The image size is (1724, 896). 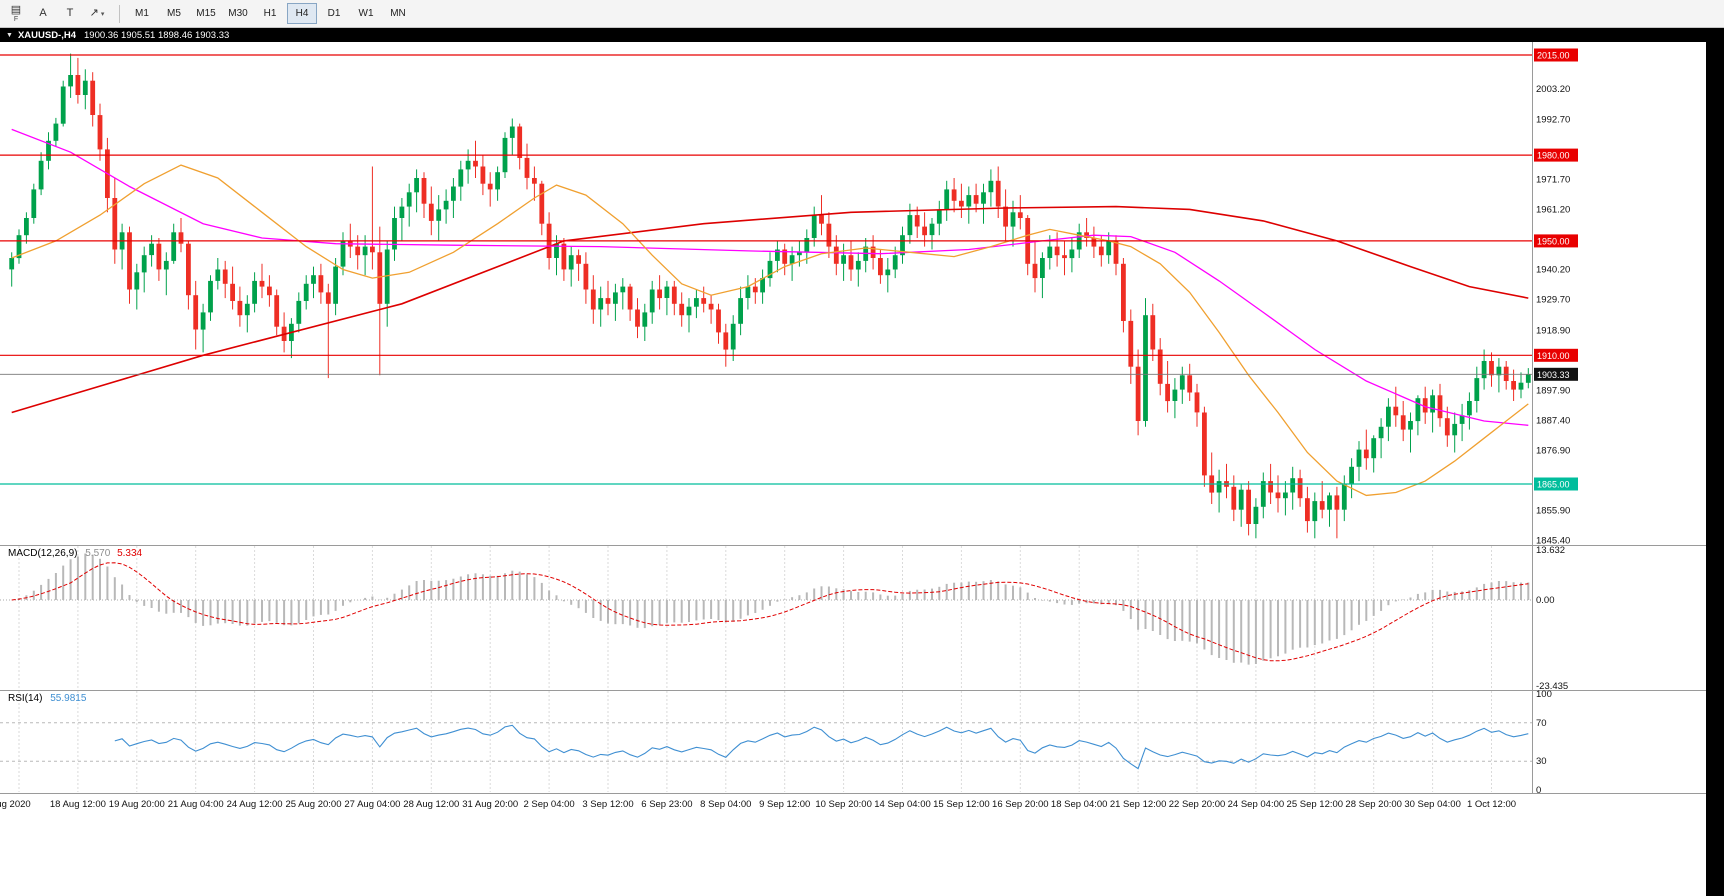 I want to click on svg-text: 9 Sep 12:00, so click(x=784, y=804).